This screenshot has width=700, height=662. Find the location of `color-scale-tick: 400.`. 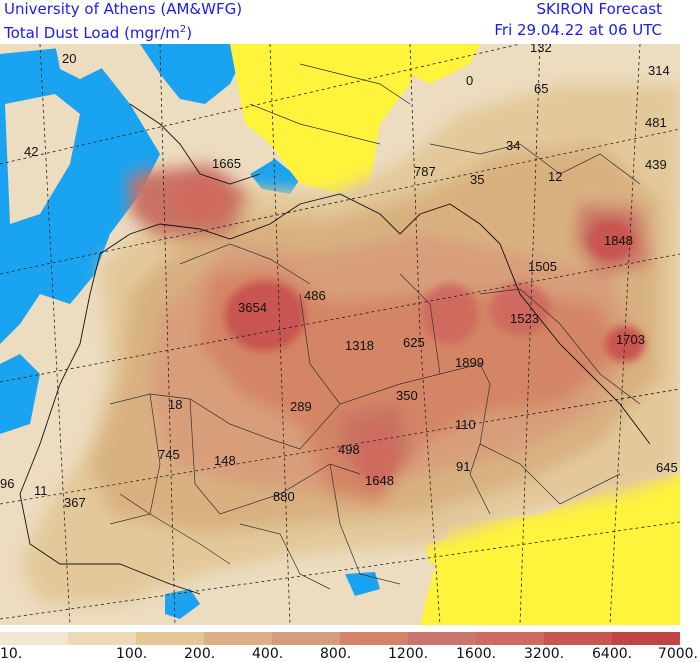

color-scale-tick: 400. is located at coordinates (268, 654).